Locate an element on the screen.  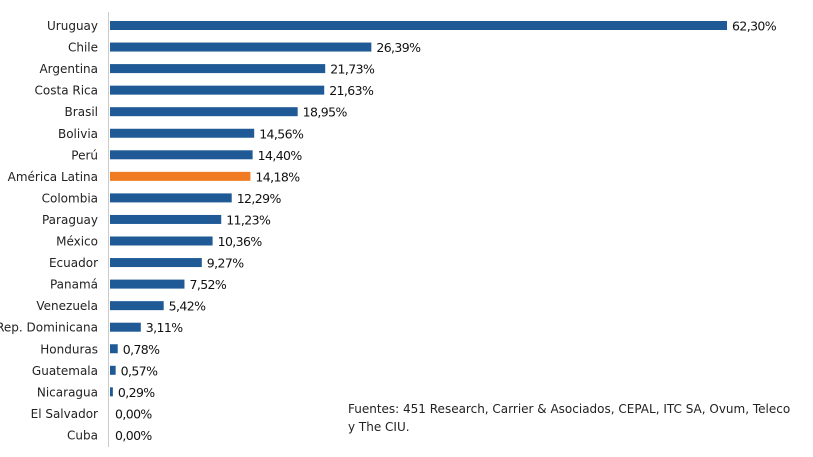
category-label: Brasil is located at coordinates (81, 112).